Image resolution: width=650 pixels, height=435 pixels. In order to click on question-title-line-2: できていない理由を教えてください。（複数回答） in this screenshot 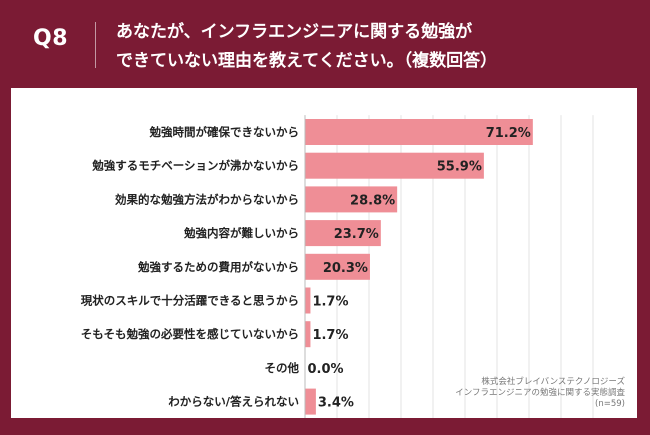, I will do `click(307, 61)`.